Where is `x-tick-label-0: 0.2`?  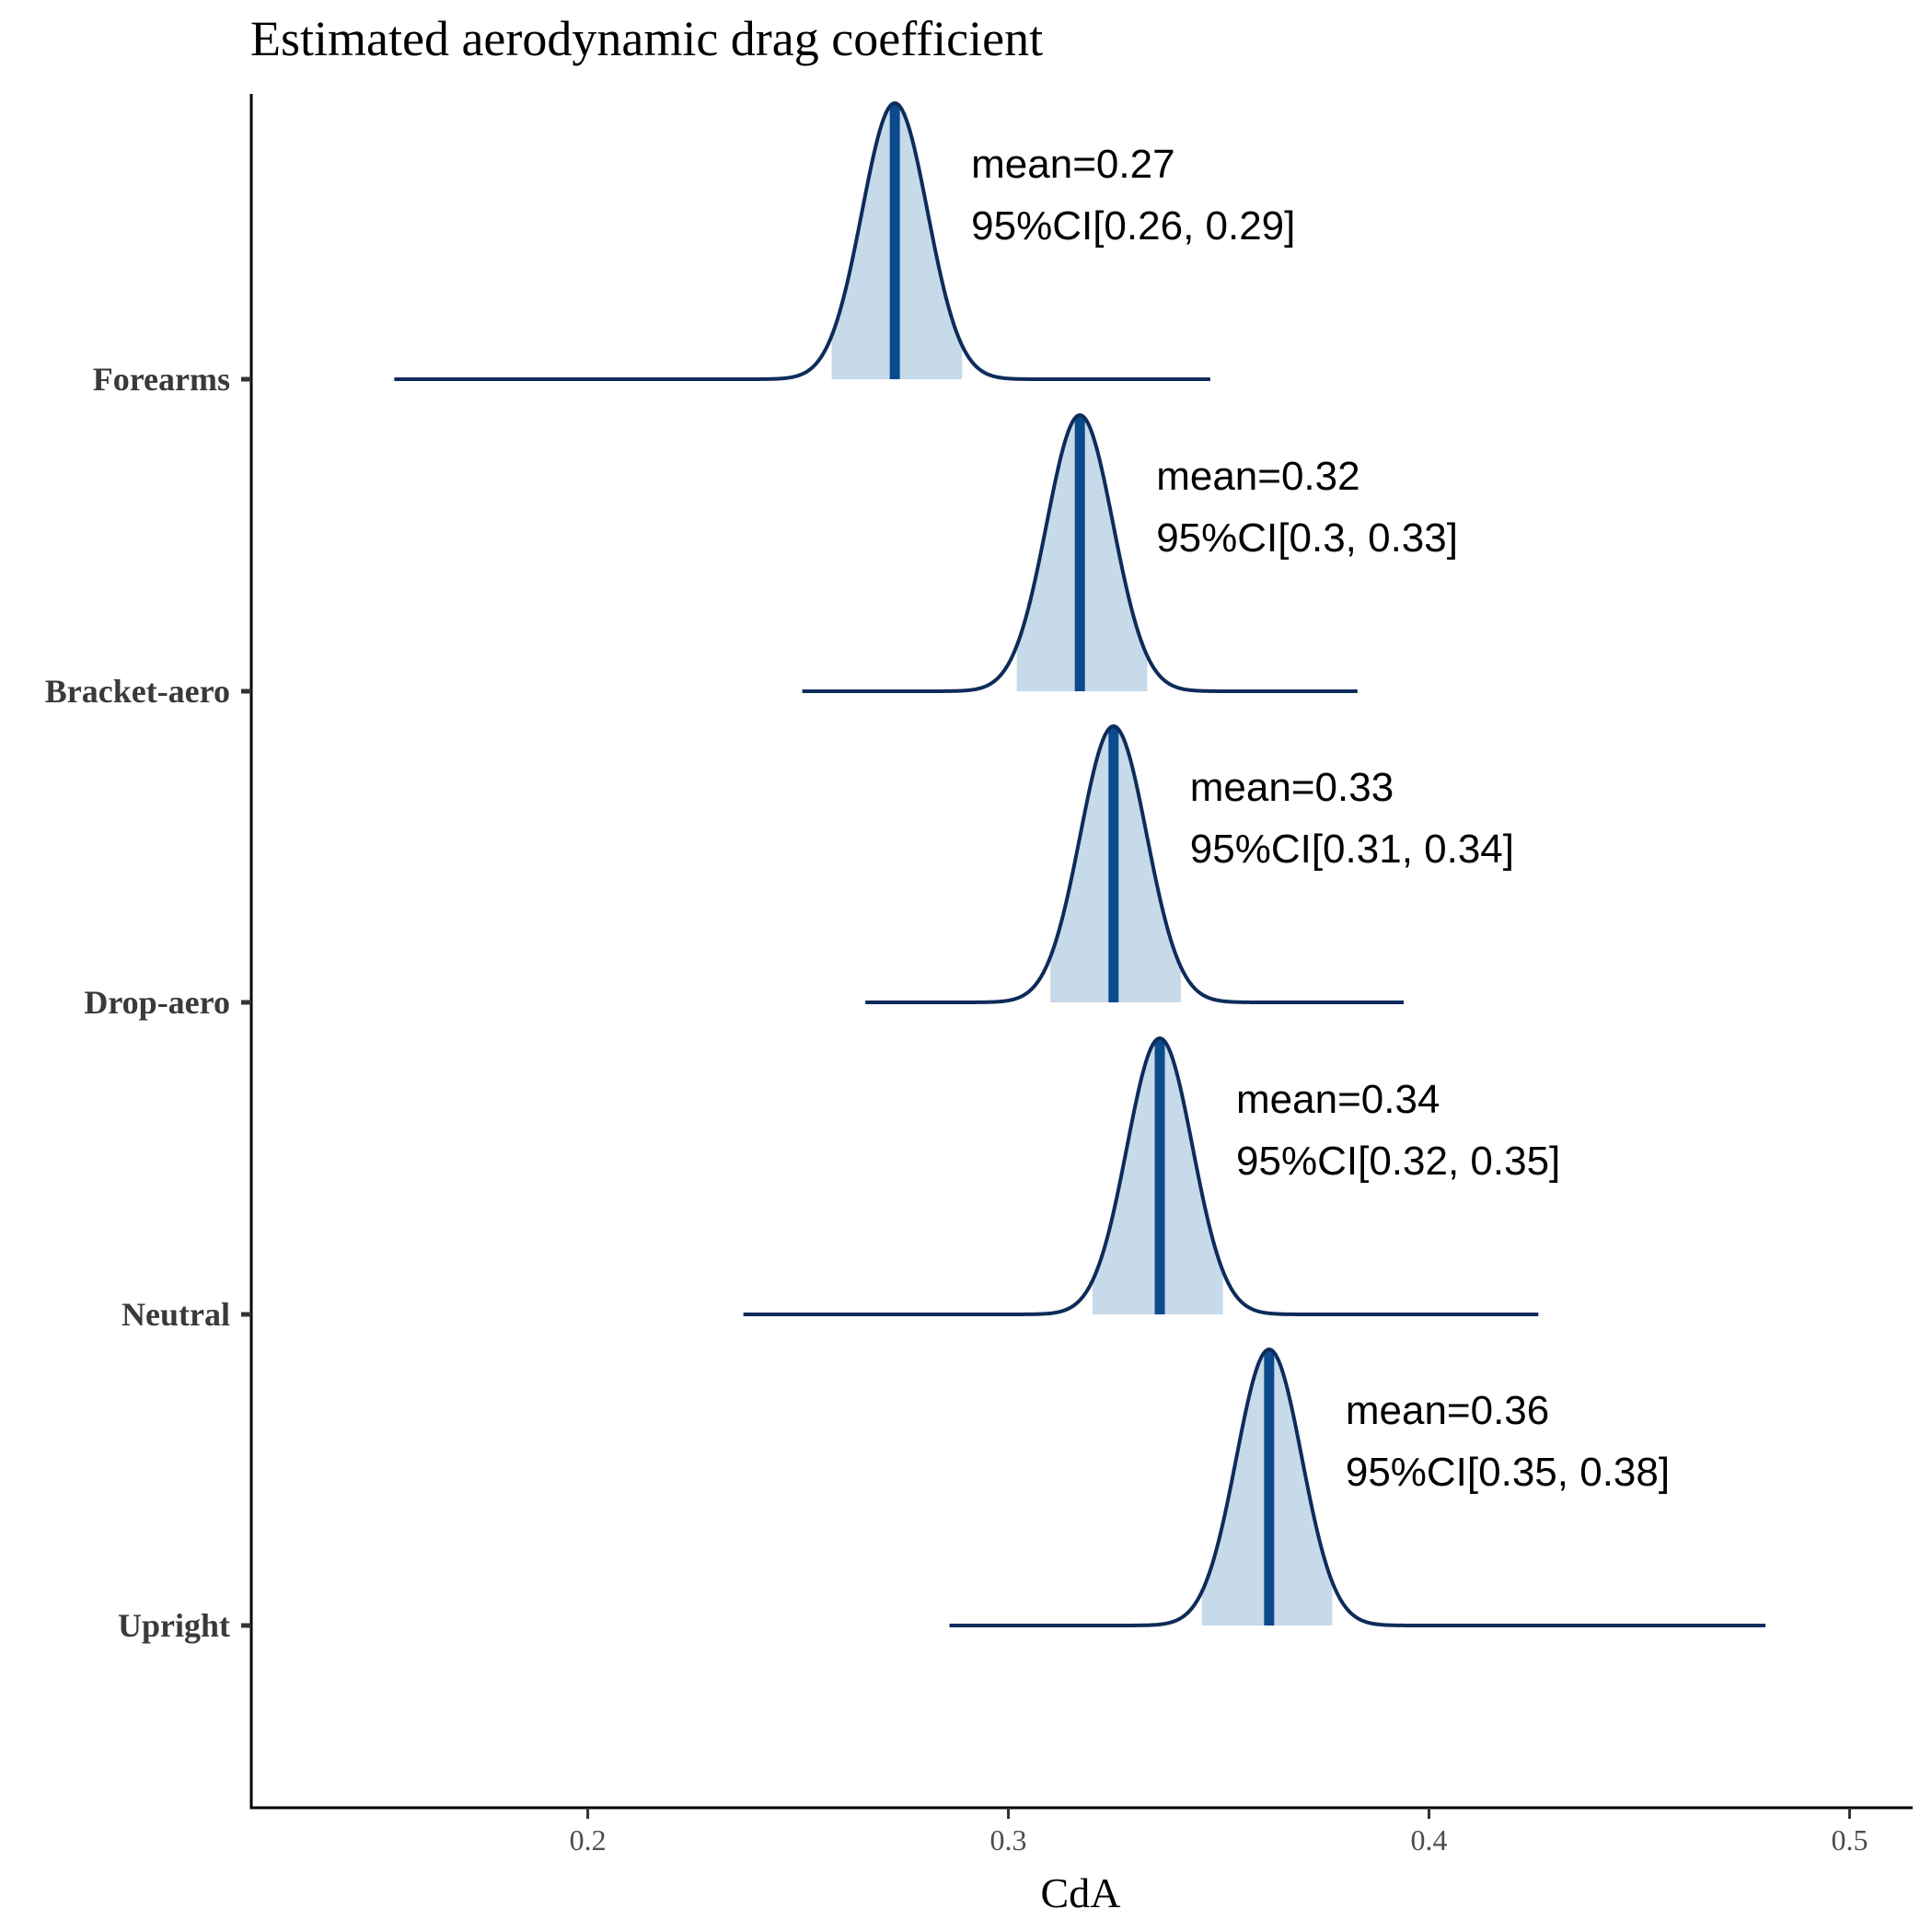 x-tick-label-0: 0.2 is located at coordinates (588, 1840).